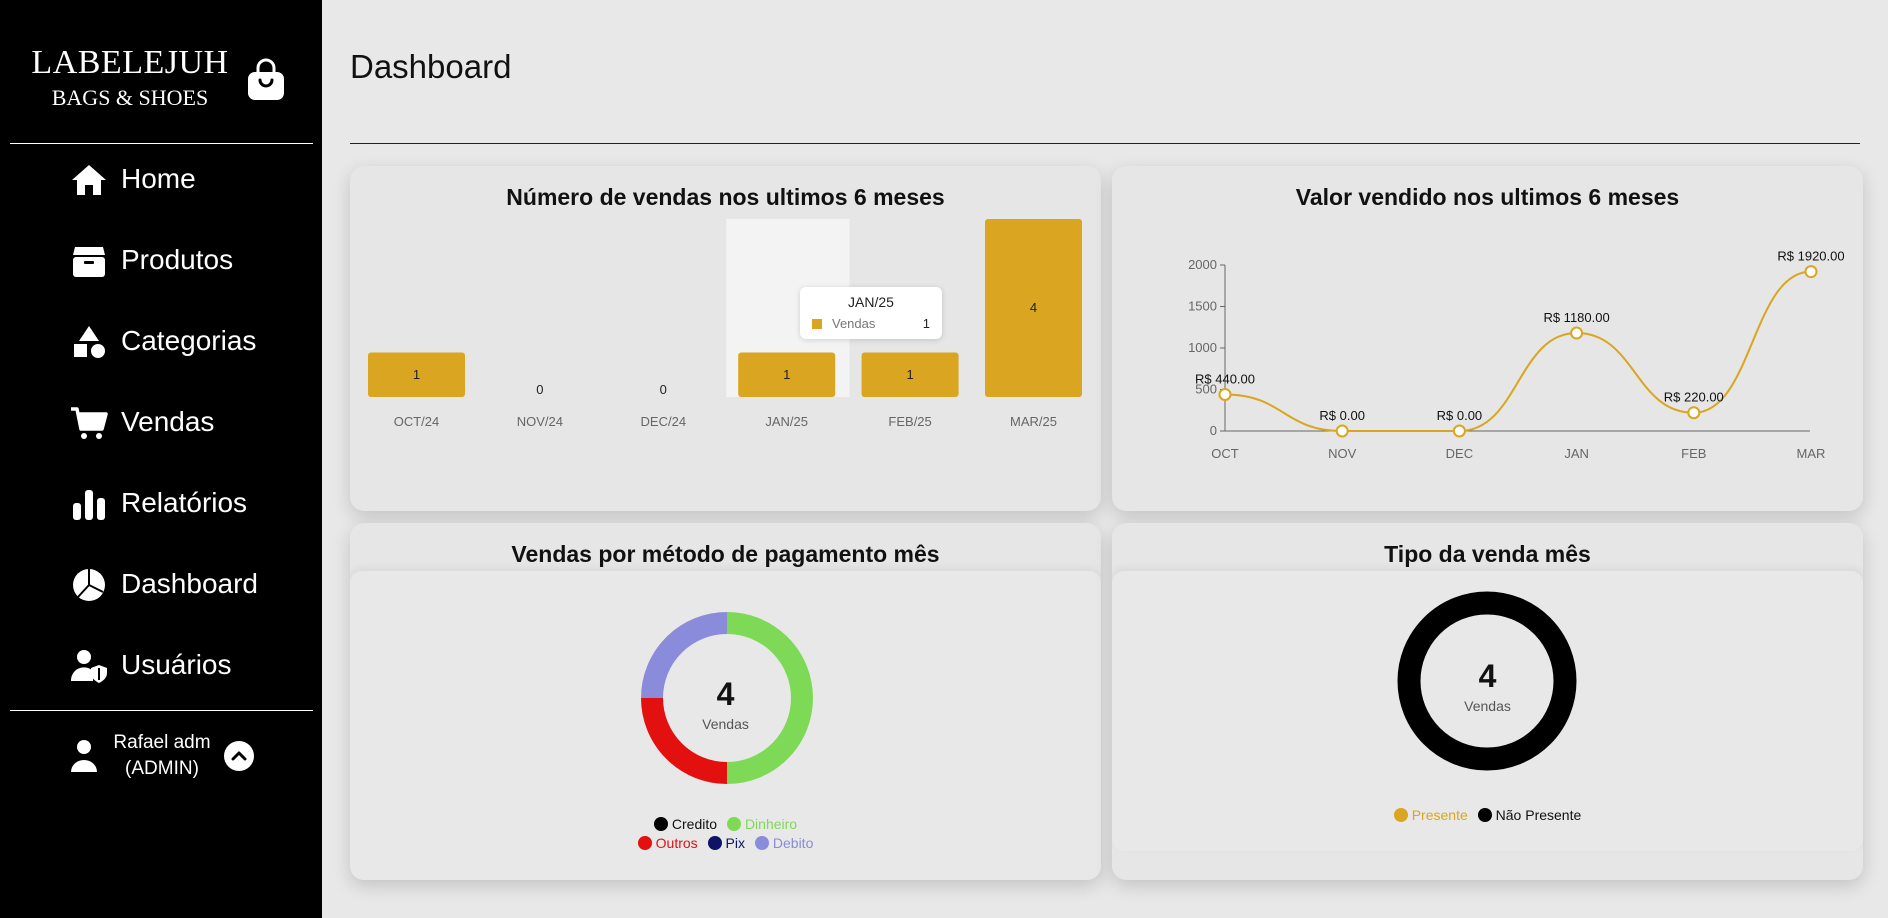 The height and width of the screenshot is (918, 1888). I want to click on data-label: R$ 1180.00, so click(1576, 317).